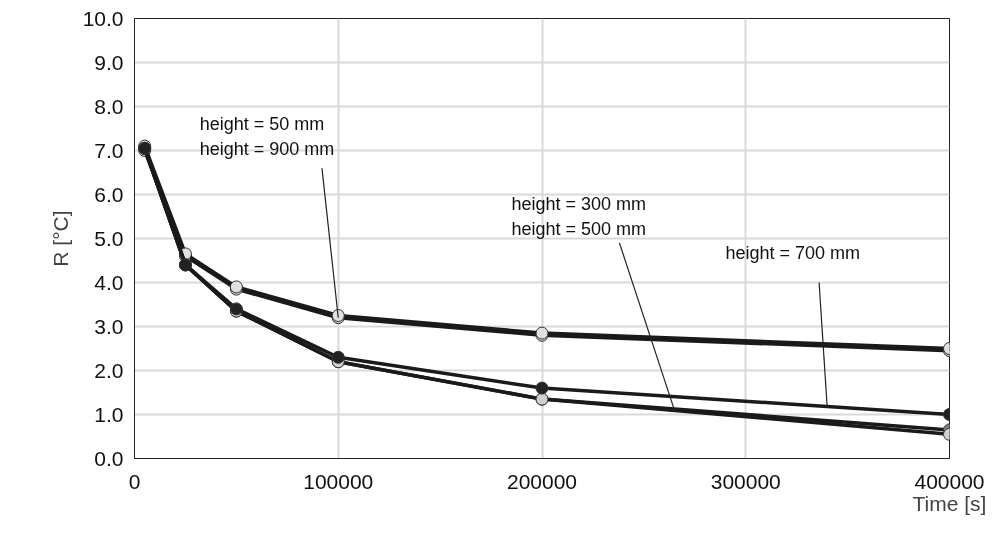 The height and width of the screenshot is (540, 1006). What do you see at coordinates (109, 150) in the screenshot?
I see `y-tick-label: 7.0` at bounding box center [109, 150].